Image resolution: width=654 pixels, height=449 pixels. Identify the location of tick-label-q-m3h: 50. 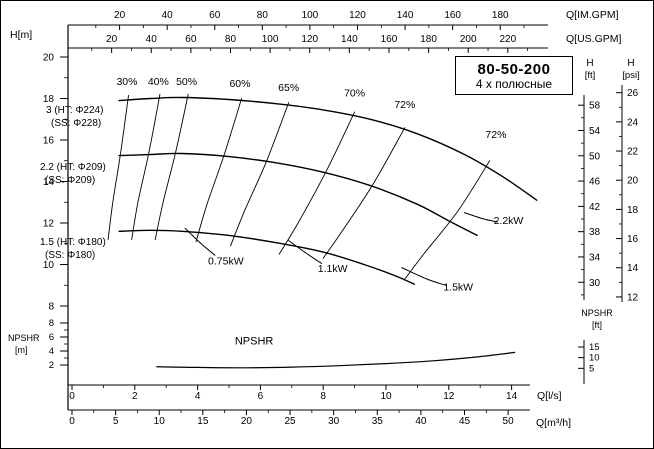
(509, 421).